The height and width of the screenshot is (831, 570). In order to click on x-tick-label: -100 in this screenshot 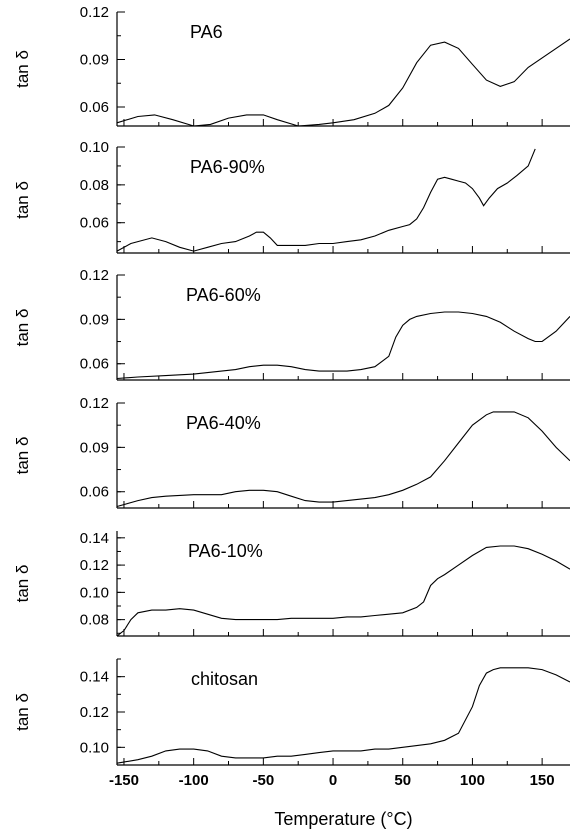, I will do `click(194, 780)`.